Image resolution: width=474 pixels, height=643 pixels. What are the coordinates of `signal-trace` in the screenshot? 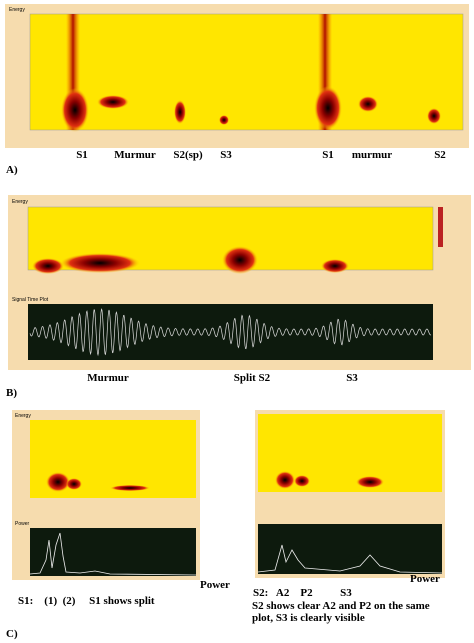 It's located at (230, 332).